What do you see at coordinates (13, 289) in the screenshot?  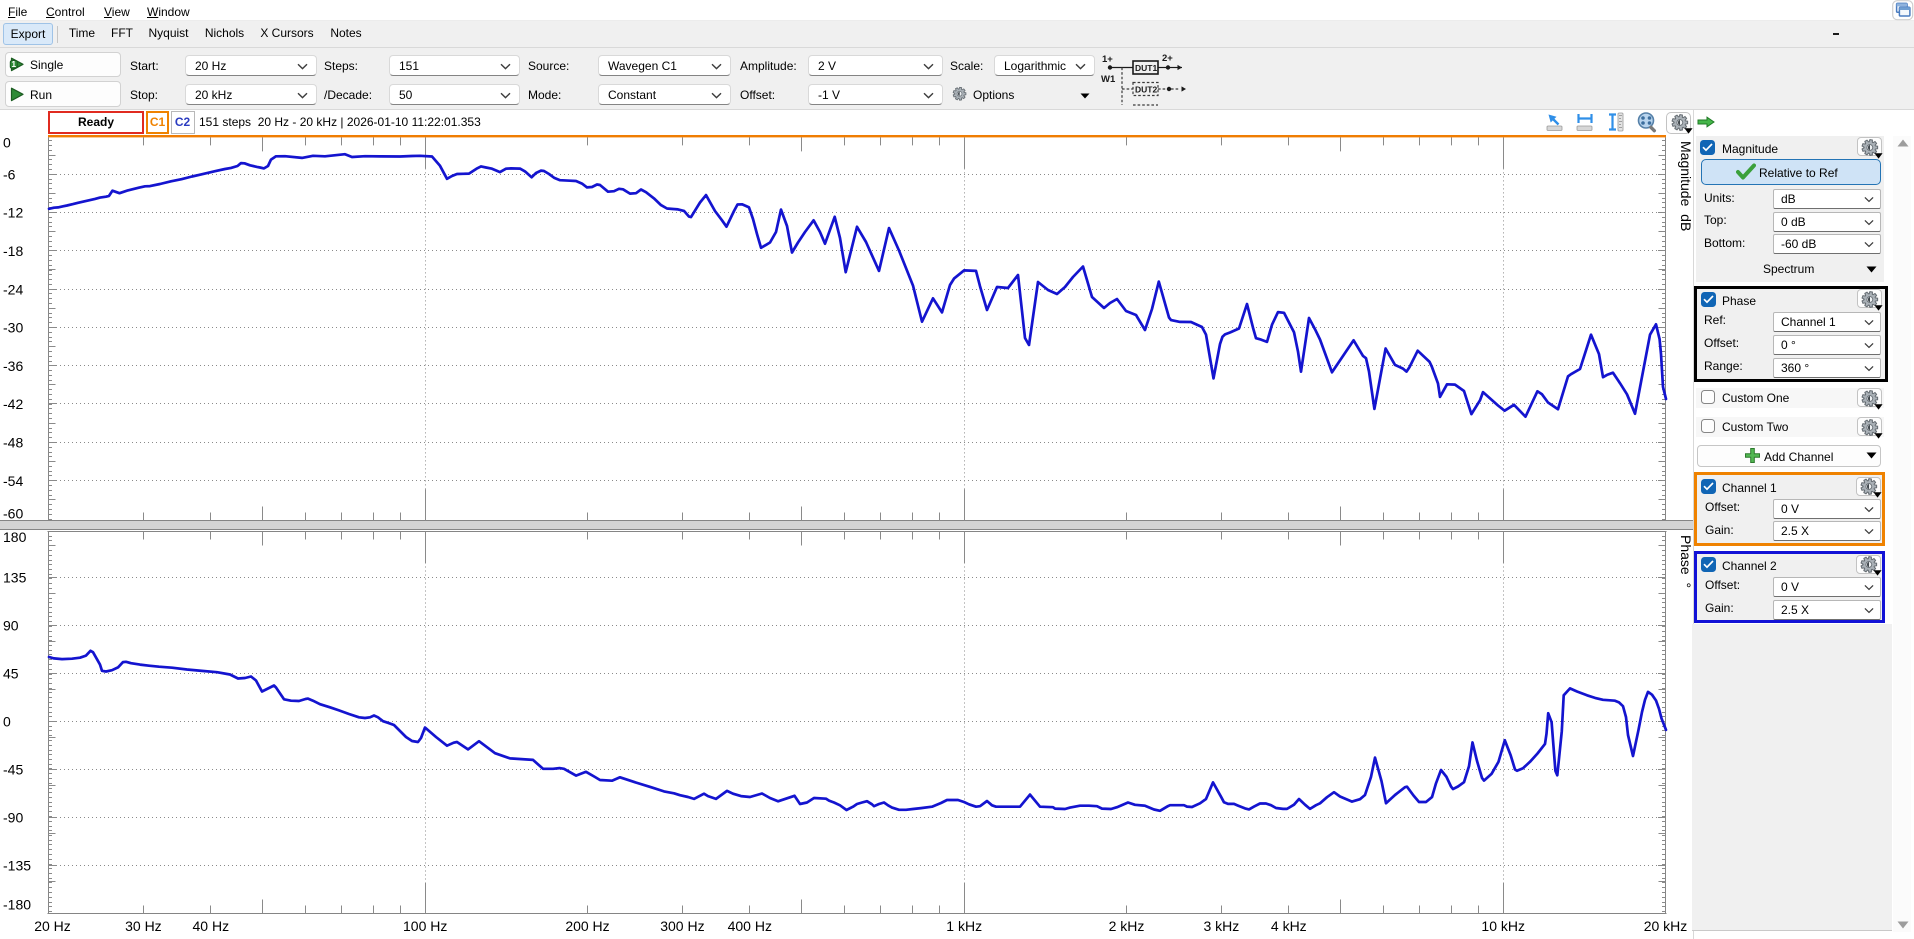 I see `svg-text: -24` at bounding box center [13, 289].